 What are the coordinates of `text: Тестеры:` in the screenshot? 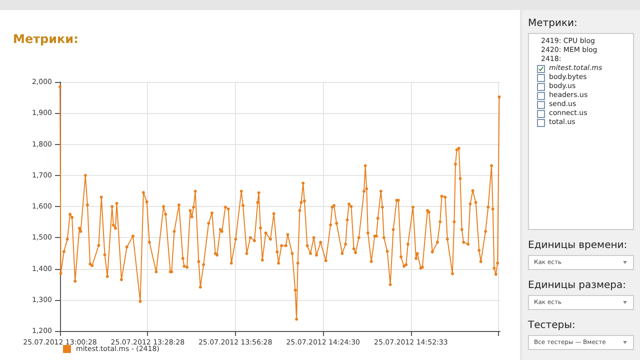 It's located at (552, 325).